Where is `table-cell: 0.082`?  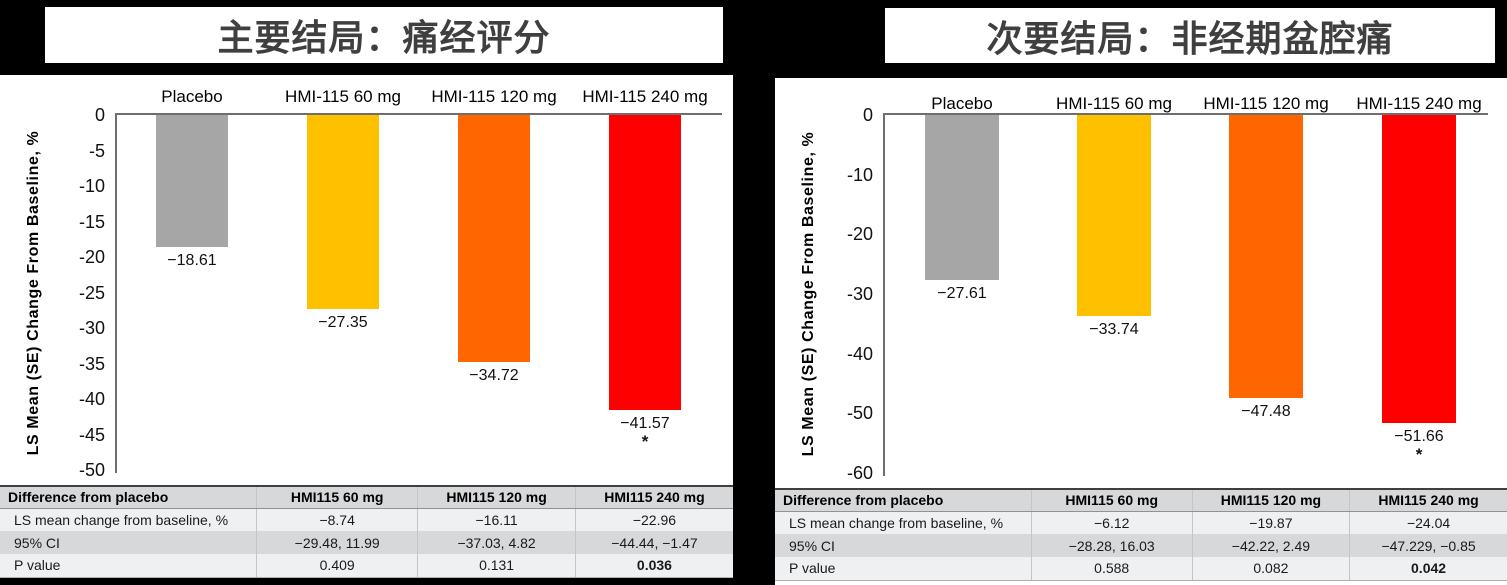 table-cell: 0.082 is located at coordinates (1270, 569).